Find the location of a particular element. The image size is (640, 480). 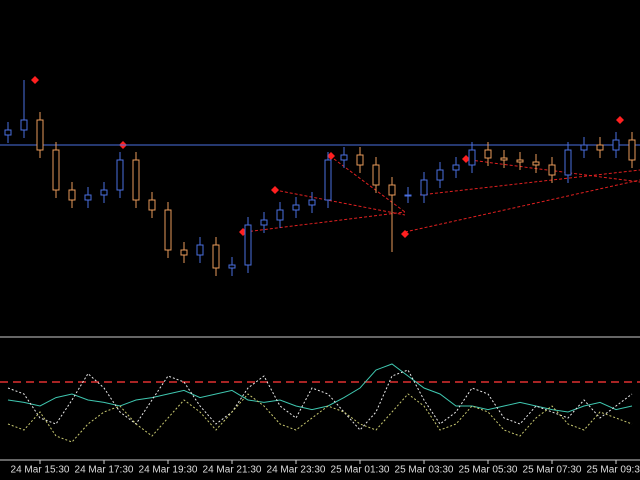

time-label: 25 Mar 05:30 is located at coordinates (488, 470).